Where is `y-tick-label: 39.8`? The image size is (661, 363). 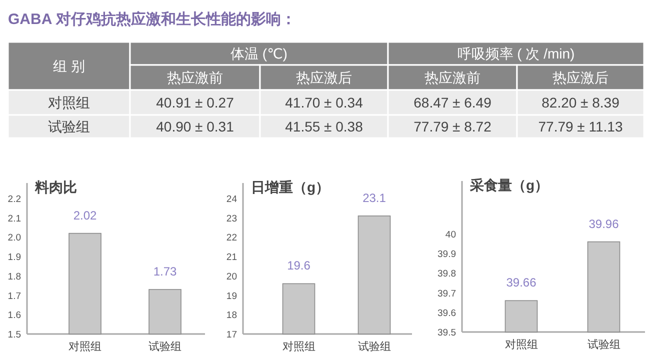 y-tick-label: 39.8 is located at coordinates (447, 274).